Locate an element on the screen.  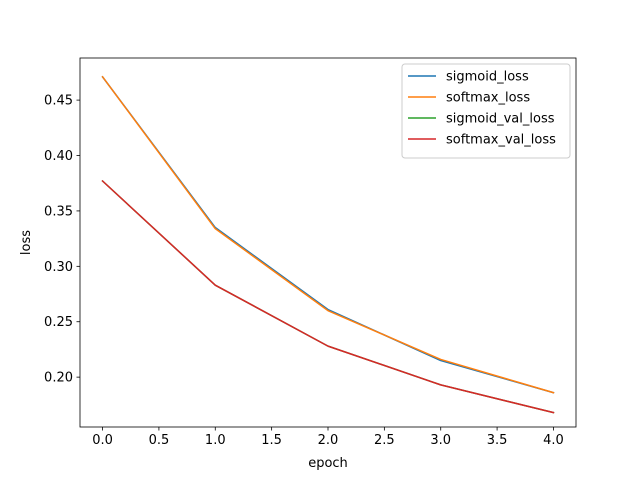
y-tick-label: 0.20 is located at coordinates (58, 378).